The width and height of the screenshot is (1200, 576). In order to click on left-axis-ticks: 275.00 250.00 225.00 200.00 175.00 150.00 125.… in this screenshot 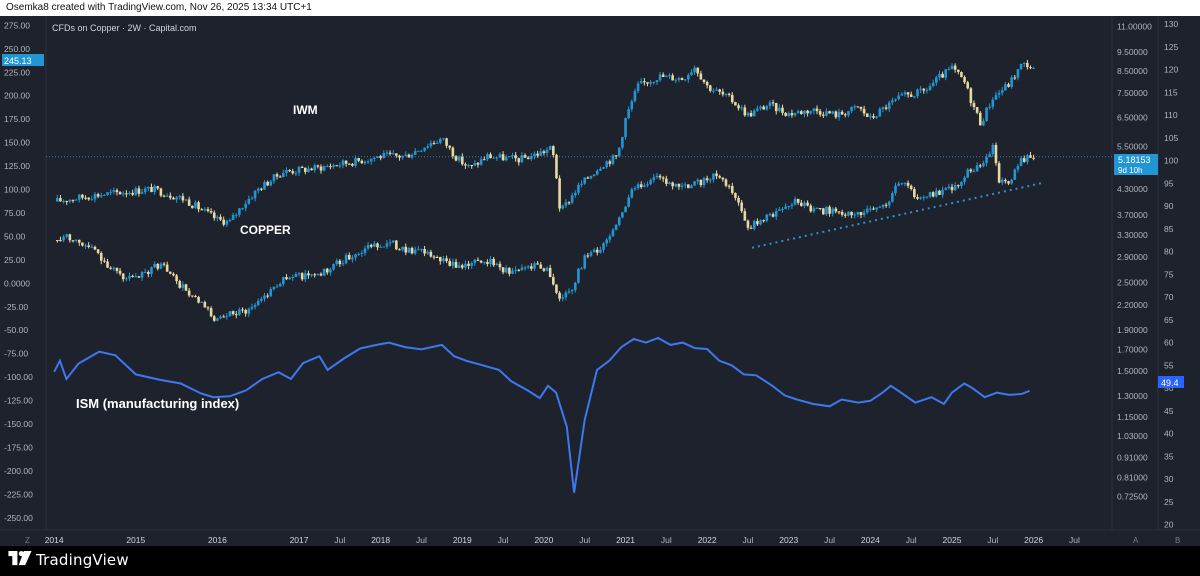, I will do `click(18, 271)`.